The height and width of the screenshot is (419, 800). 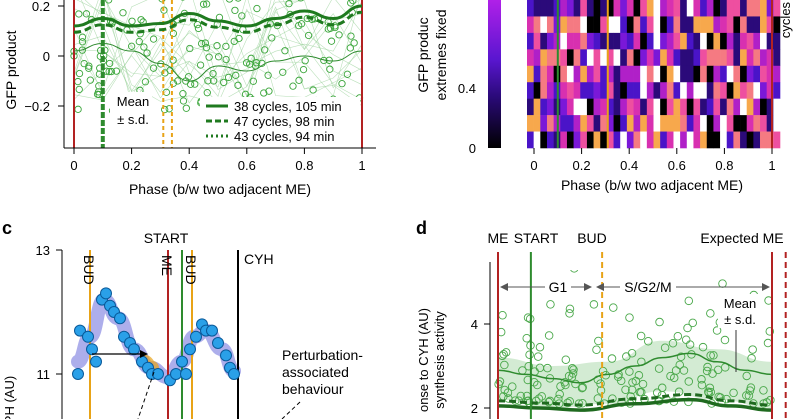 I want to click on d-y-label-line1: onse to CYH (AU), so click(x=423, y=360).